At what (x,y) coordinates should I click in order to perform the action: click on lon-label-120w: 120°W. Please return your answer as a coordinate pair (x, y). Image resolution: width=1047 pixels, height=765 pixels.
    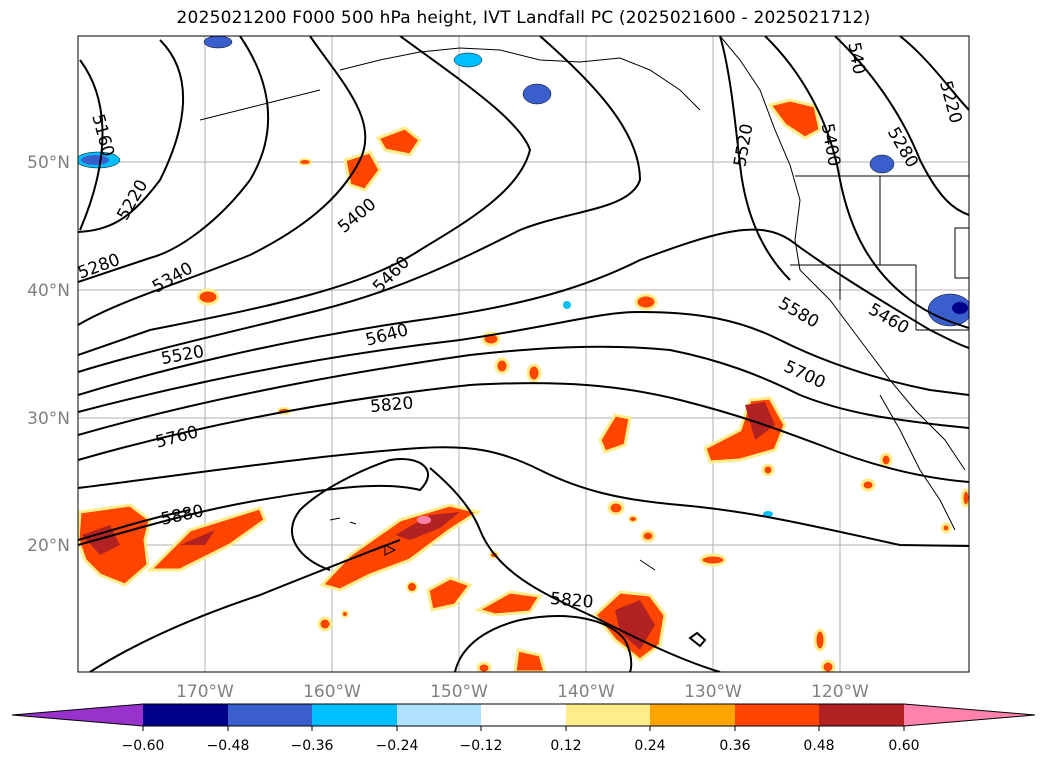
    Looking at the image, I should click on (840, 692).